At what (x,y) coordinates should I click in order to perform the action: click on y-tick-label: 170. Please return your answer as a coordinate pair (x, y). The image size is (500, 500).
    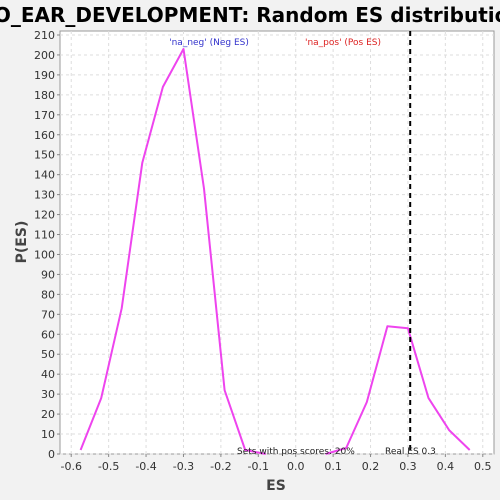
    Looking at the image, I should click on (44, 115).